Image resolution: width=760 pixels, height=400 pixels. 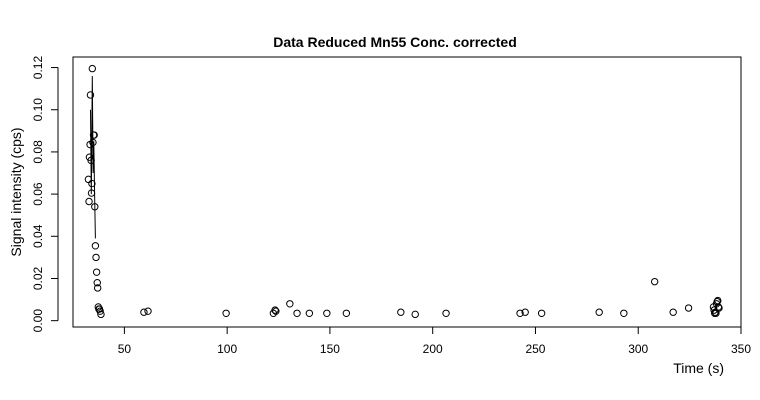 What do you see at coordinates (38, 278) in the screenshot?
I see `y-tick-label: 0.02` at bounding box center [38, 278].